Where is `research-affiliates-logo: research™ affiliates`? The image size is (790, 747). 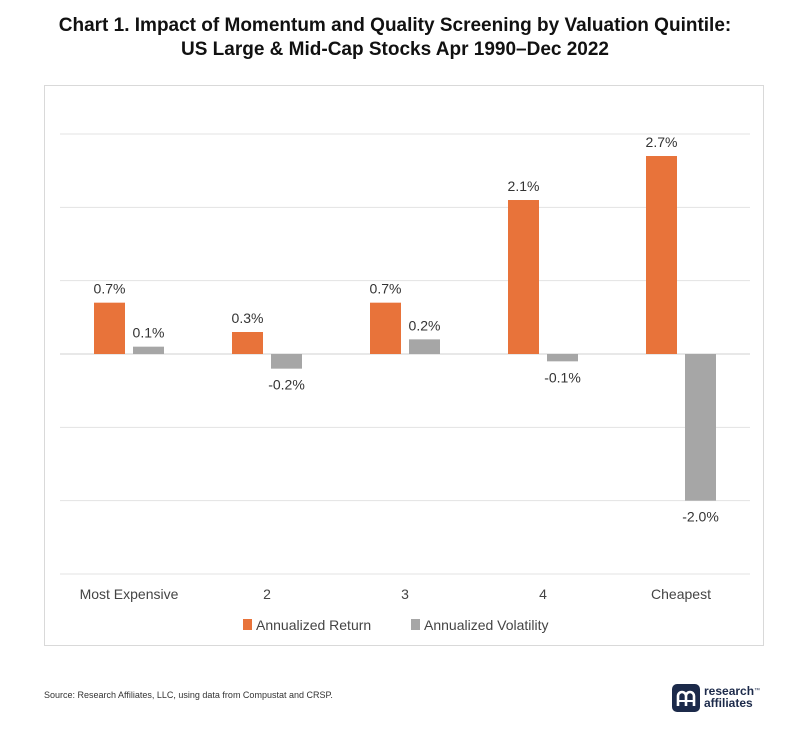
research-affiliates-logo: research™ affiliates is located at coordinates (722, 699).